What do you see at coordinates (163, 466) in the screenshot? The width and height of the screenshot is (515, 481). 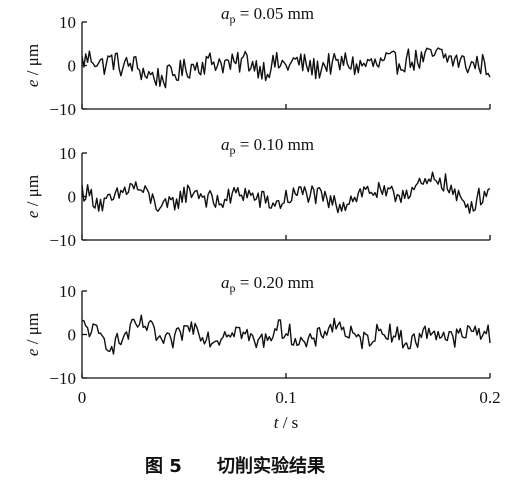 I see `figure-number: 图 5` at bounding box center [163, 466].